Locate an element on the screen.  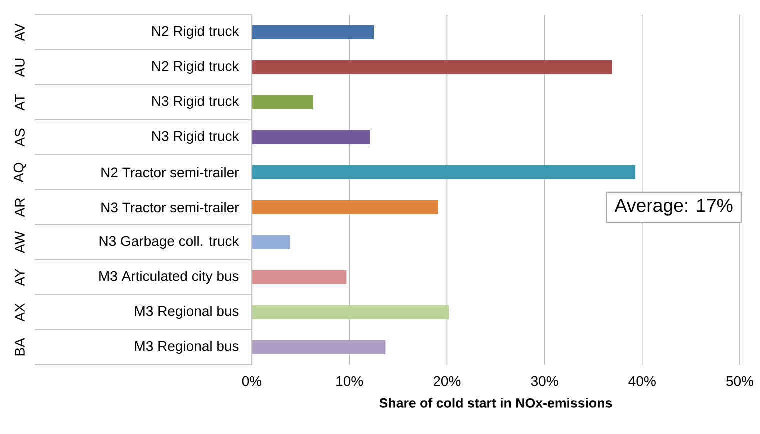
annotation: Average: 17% is located at coordinates (673, 207).